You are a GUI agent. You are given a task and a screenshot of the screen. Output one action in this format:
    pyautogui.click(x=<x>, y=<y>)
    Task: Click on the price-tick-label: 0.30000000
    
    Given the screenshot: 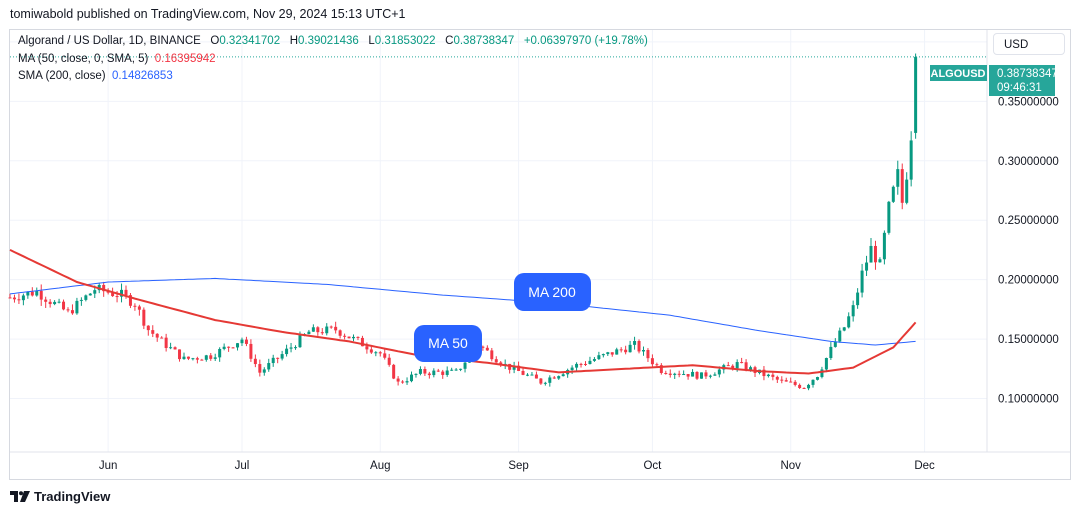 What is the action you would take?
    pyautogui.click(x=1028, y=162)
    